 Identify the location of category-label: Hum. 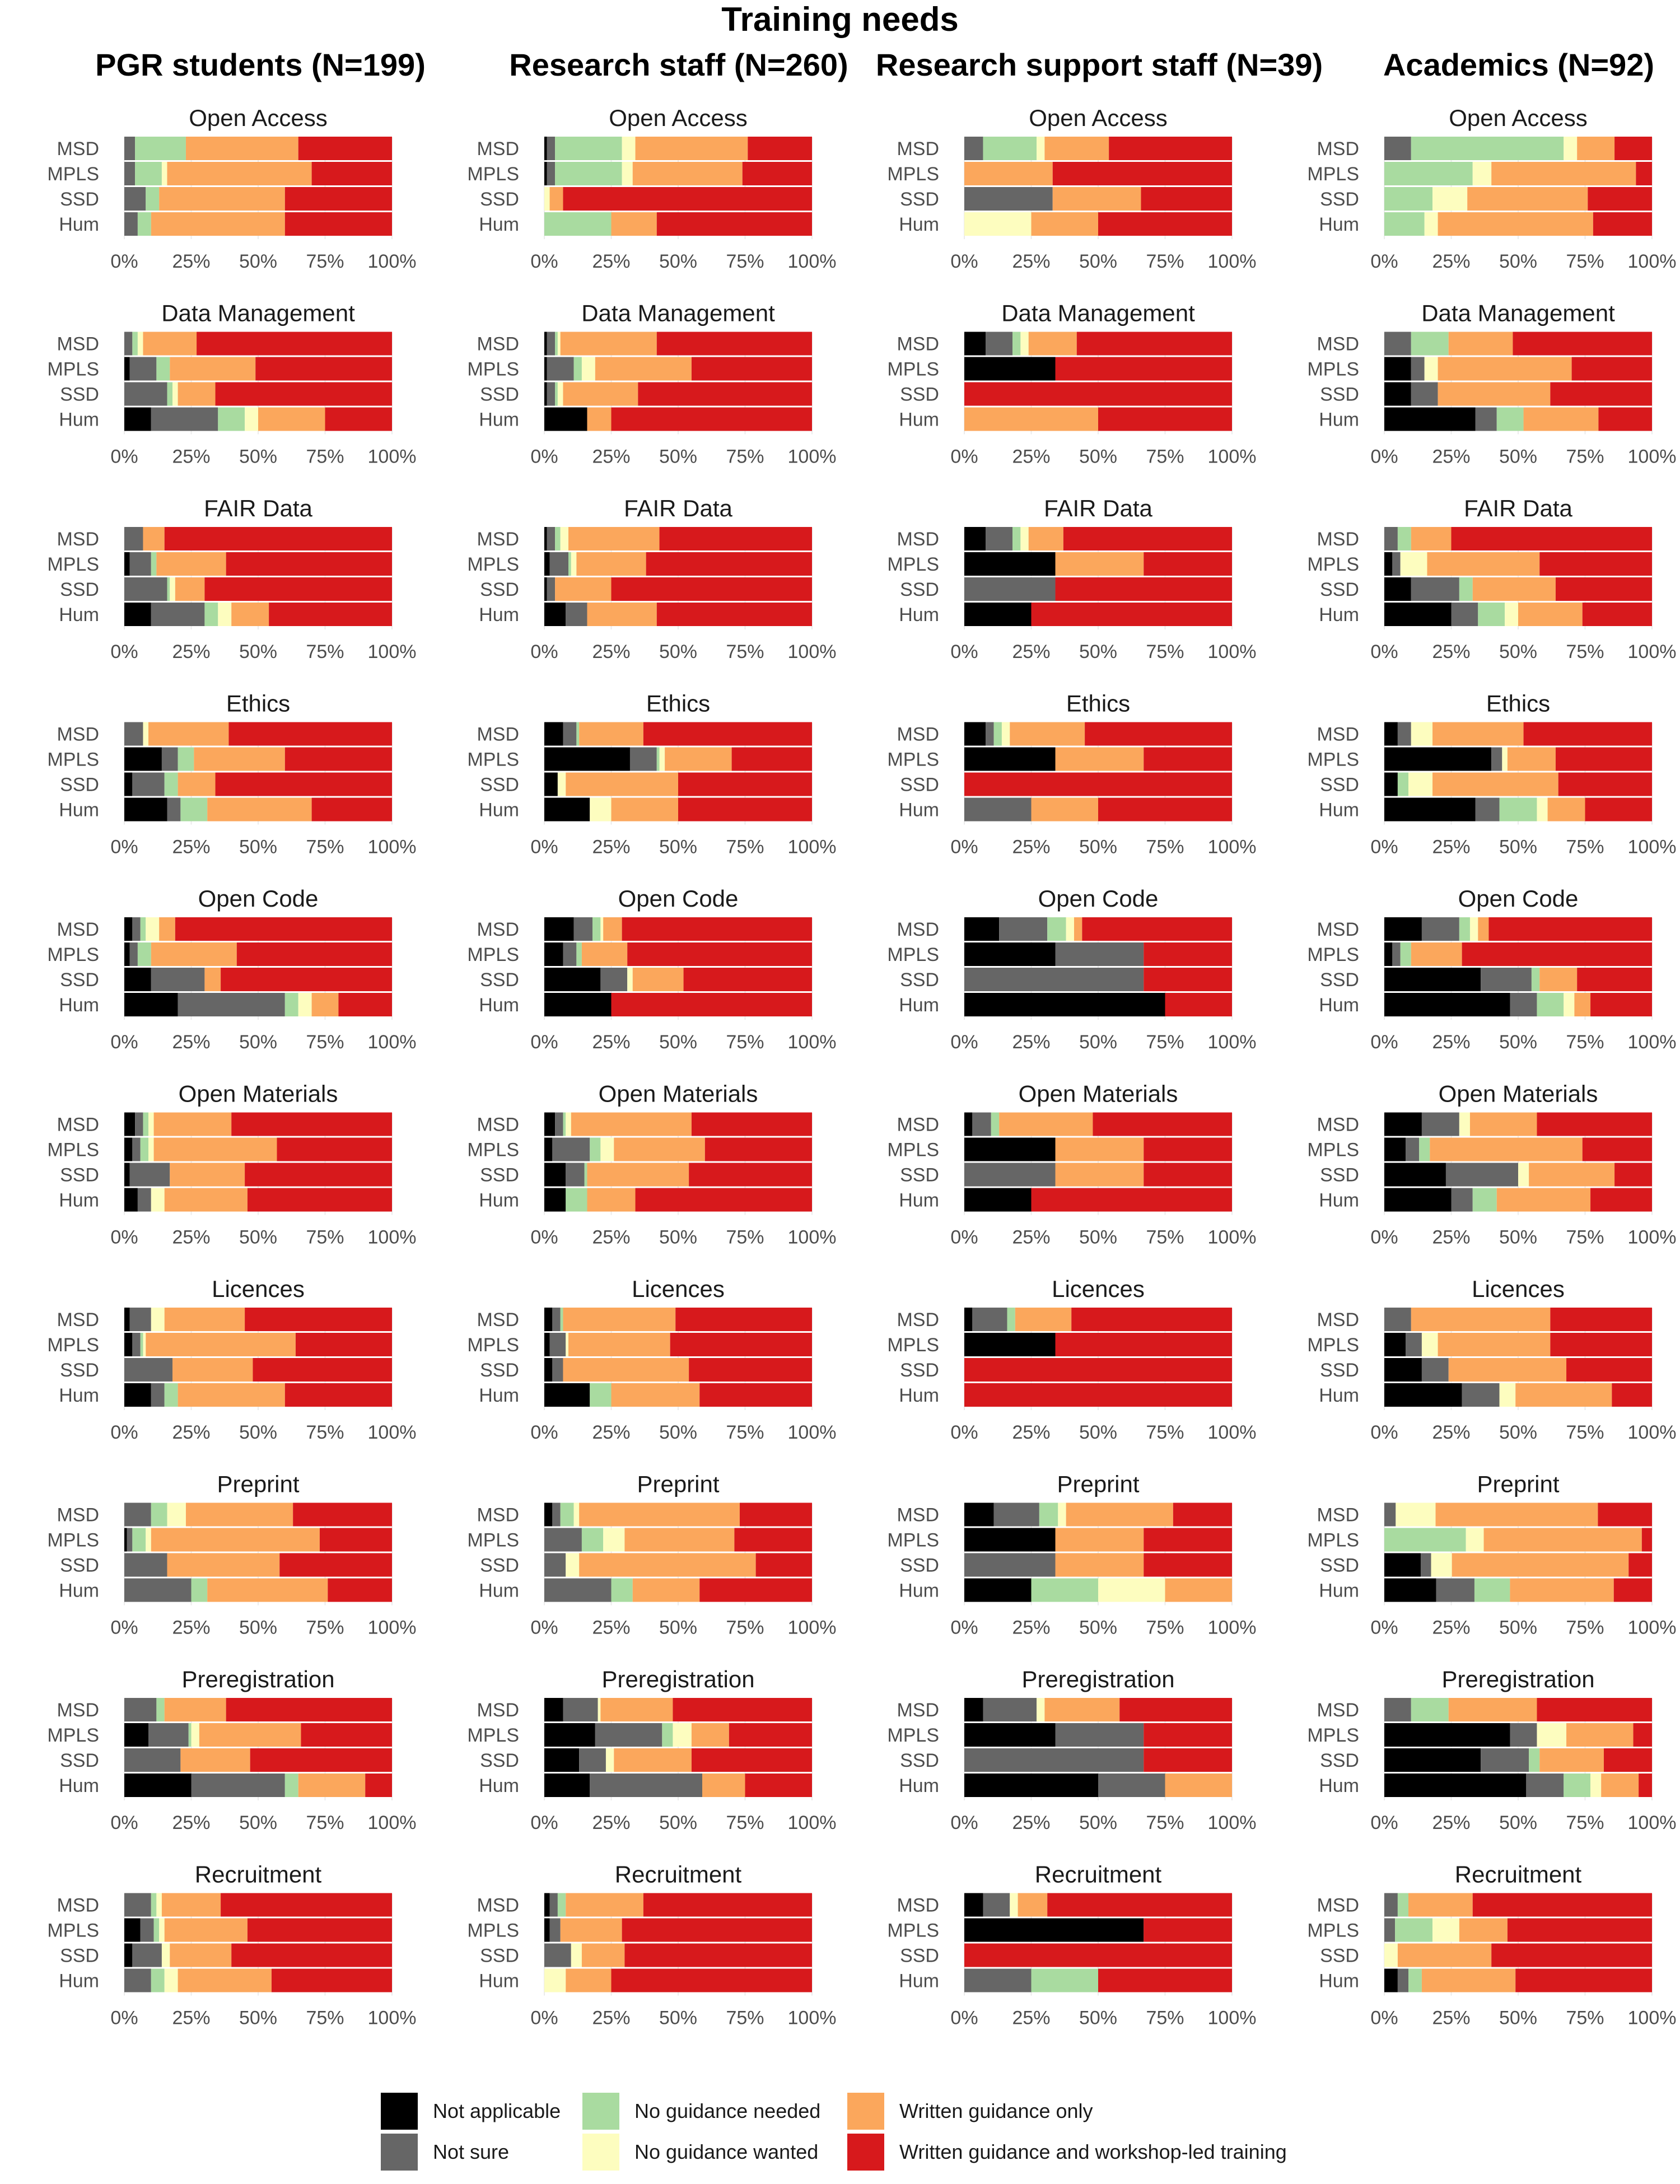
(919, 1201).